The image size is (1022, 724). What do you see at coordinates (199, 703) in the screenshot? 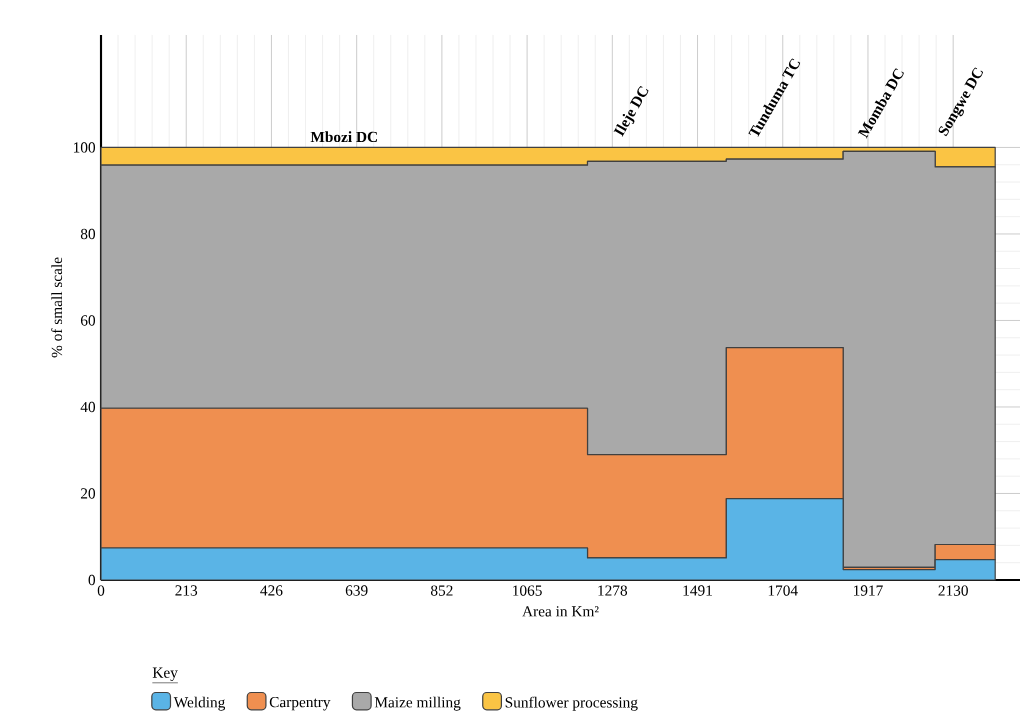
I see `legend-label: Welding` at bounding box center [199, 703].